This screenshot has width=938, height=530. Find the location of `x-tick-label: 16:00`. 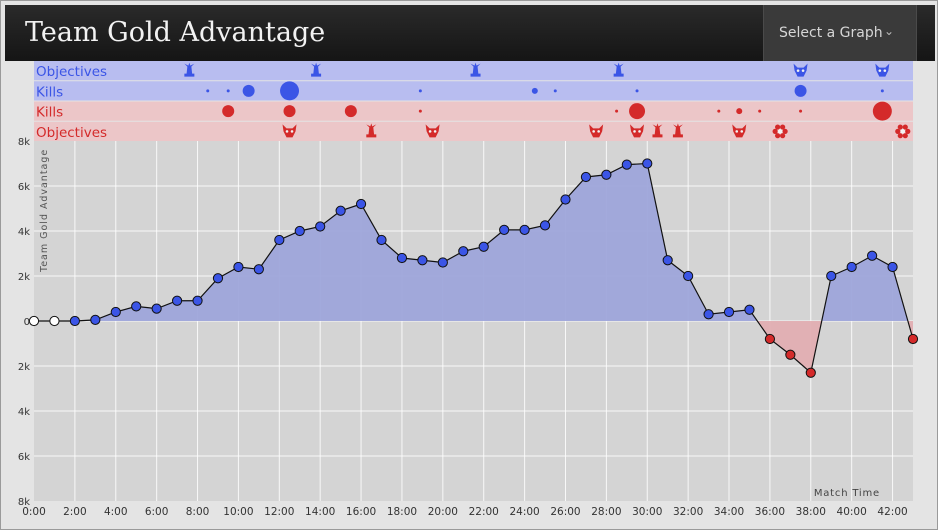

x-tick-label: 16:00 is located at coordinates (361, 512).